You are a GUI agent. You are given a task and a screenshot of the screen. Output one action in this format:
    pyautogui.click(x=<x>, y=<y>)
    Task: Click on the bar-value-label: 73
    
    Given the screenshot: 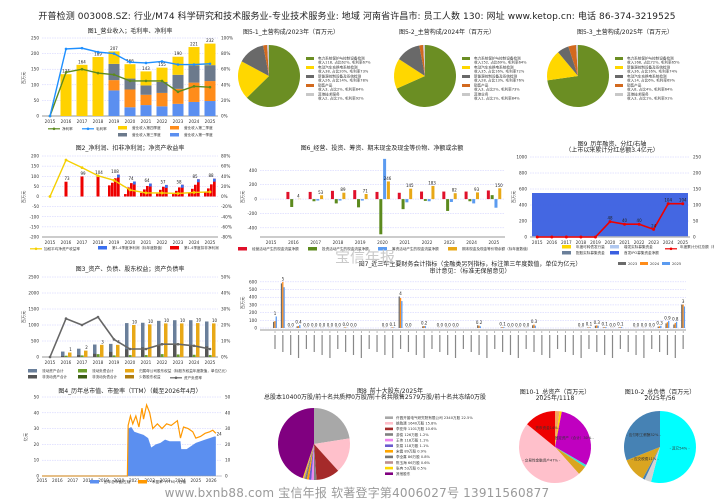 What is the action you would take?
    pyautogui.click(x=67, y=178)
    